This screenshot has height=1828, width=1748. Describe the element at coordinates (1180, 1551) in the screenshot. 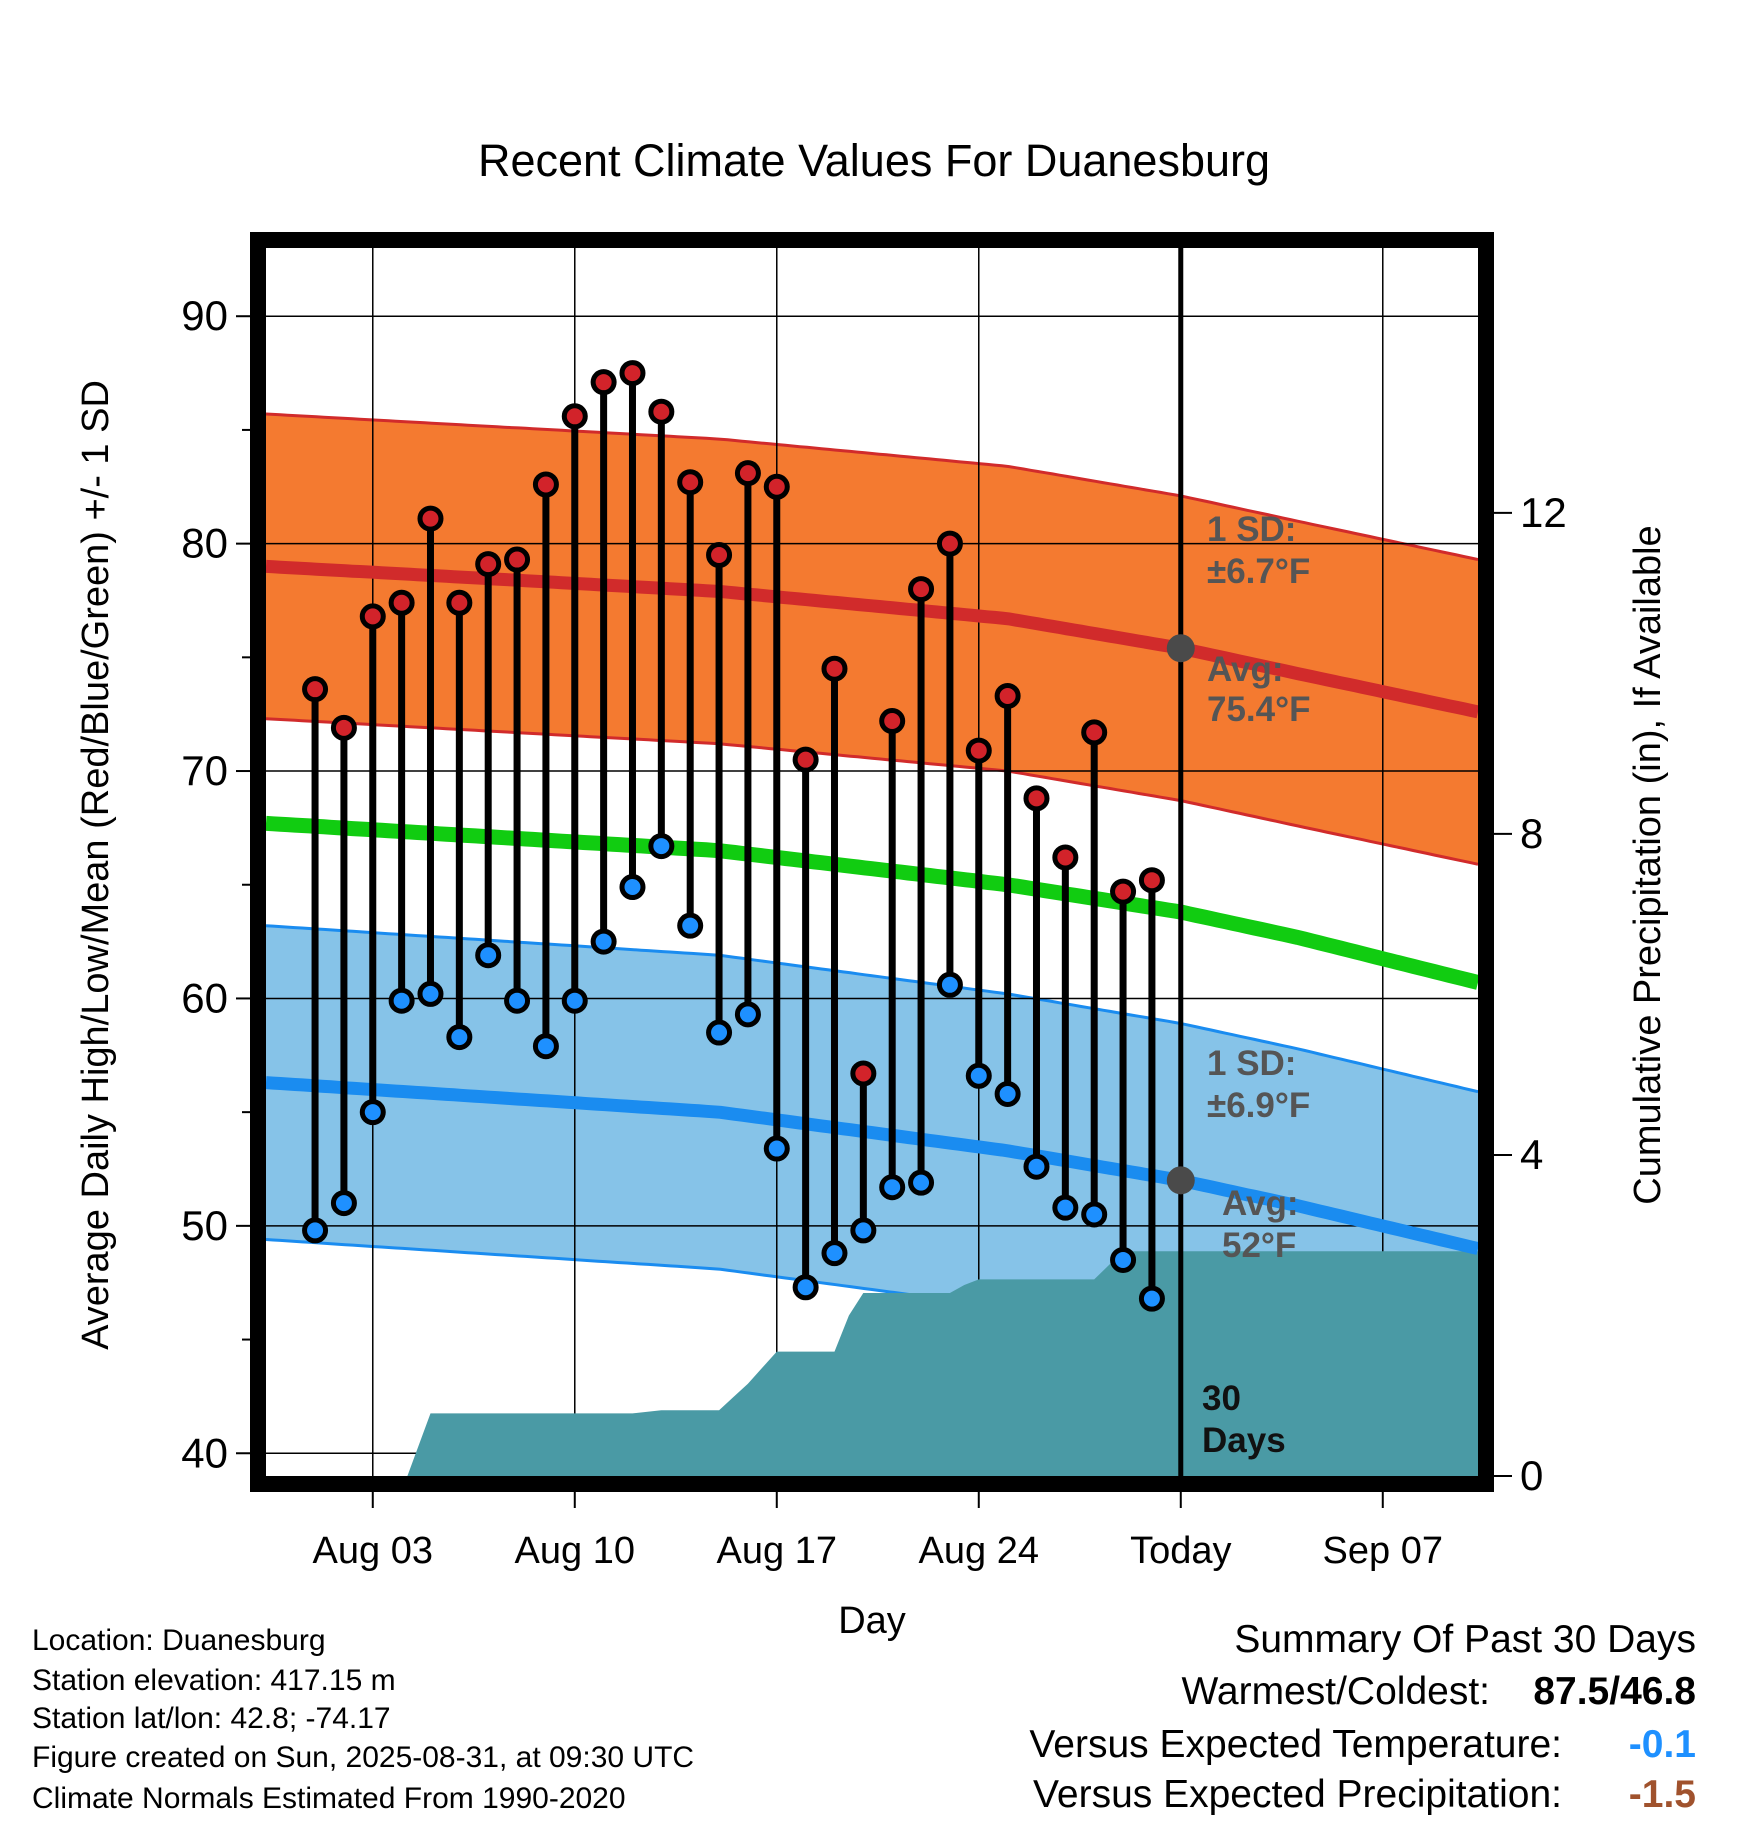

I see `x-tick-label: Today` at that location.